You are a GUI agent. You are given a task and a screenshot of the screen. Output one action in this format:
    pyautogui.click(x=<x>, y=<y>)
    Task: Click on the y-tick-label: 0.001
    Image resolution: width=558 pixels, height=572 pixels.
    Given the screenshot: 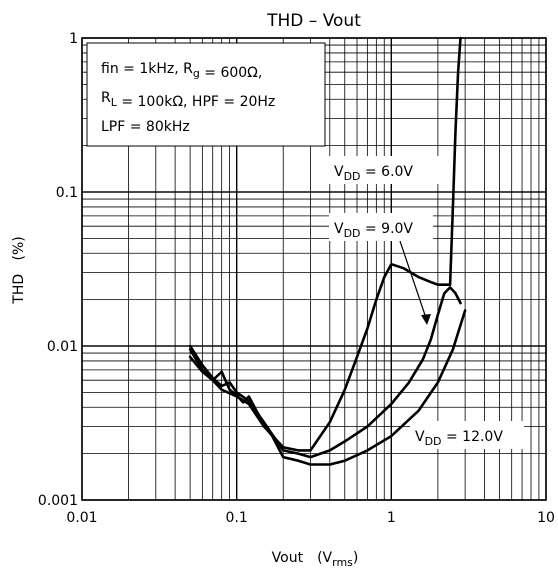 What is the action you would take?
    pyautogui.click(x=58, y=501)
    